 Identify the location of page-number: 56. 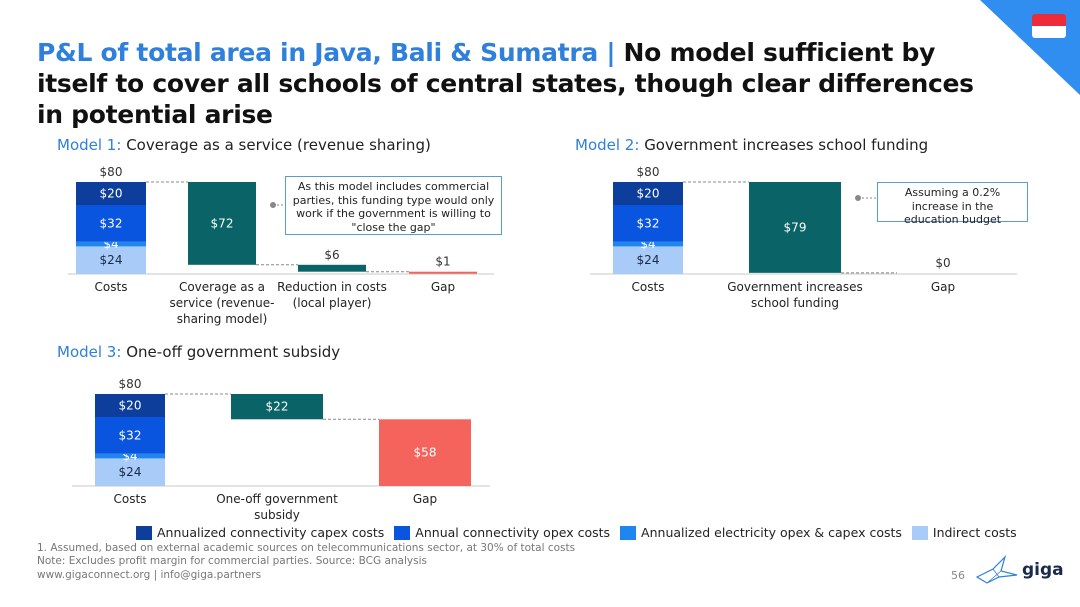
(958, 575).